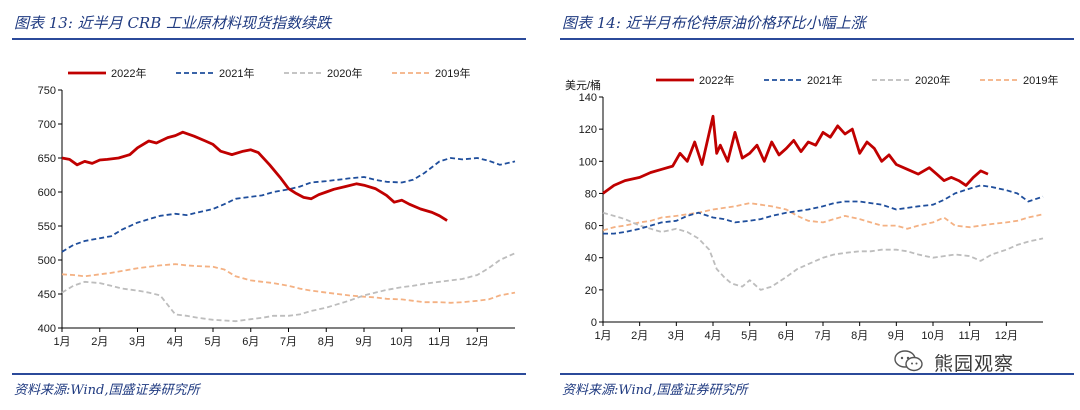  I want to click on y-tick-label: 100, so click(588, 162).